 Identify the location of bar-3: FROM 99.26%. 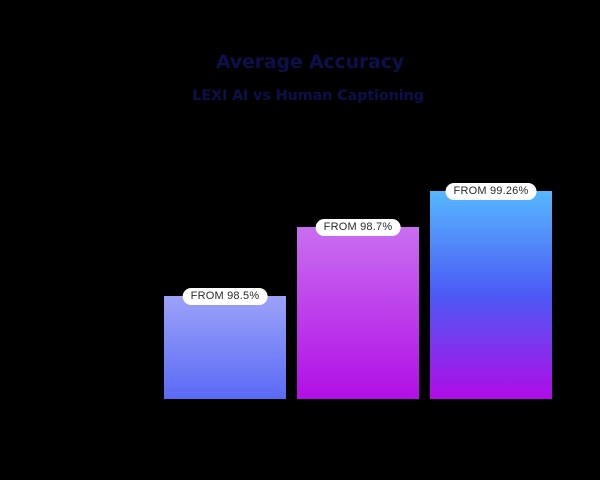
(491, 291).